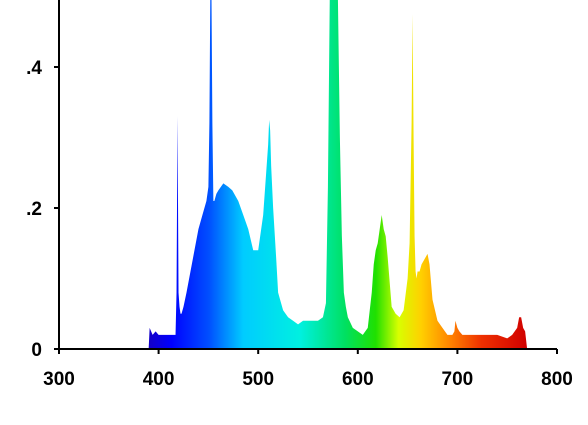 This screenshot has height=425, width=588. I want to click on y-tick-label: 0, so click(36, 350).